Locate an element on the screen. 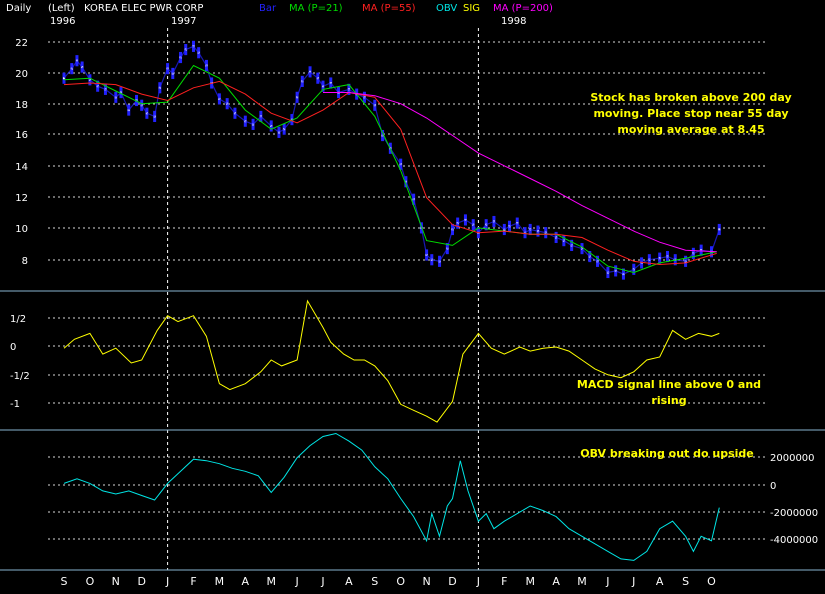 This screenshot has width=825, height=594. price-annotation-line-1: Stock has broken above 200 day is located at coordinates (690, 97).